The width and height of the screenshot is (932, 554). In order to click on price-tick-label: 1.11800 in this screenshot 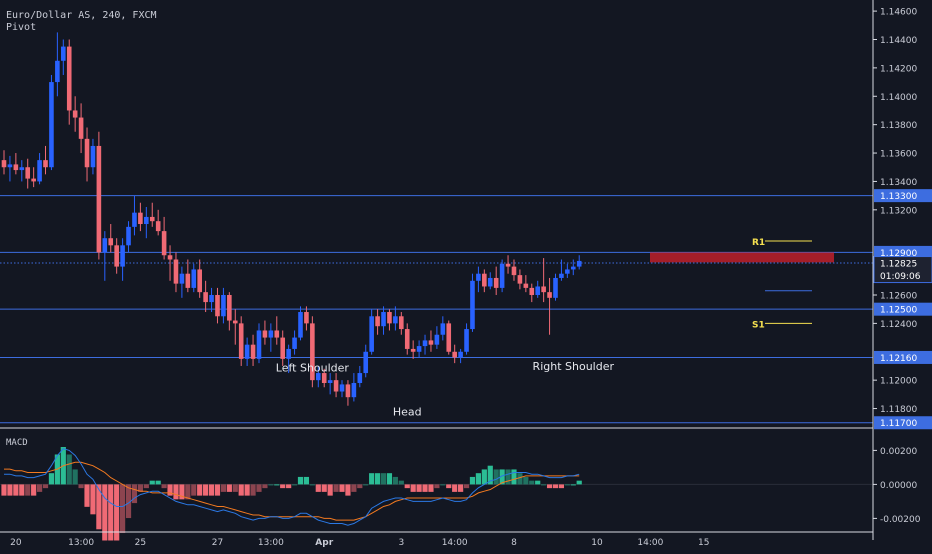, I will do `click(898, 410)`.